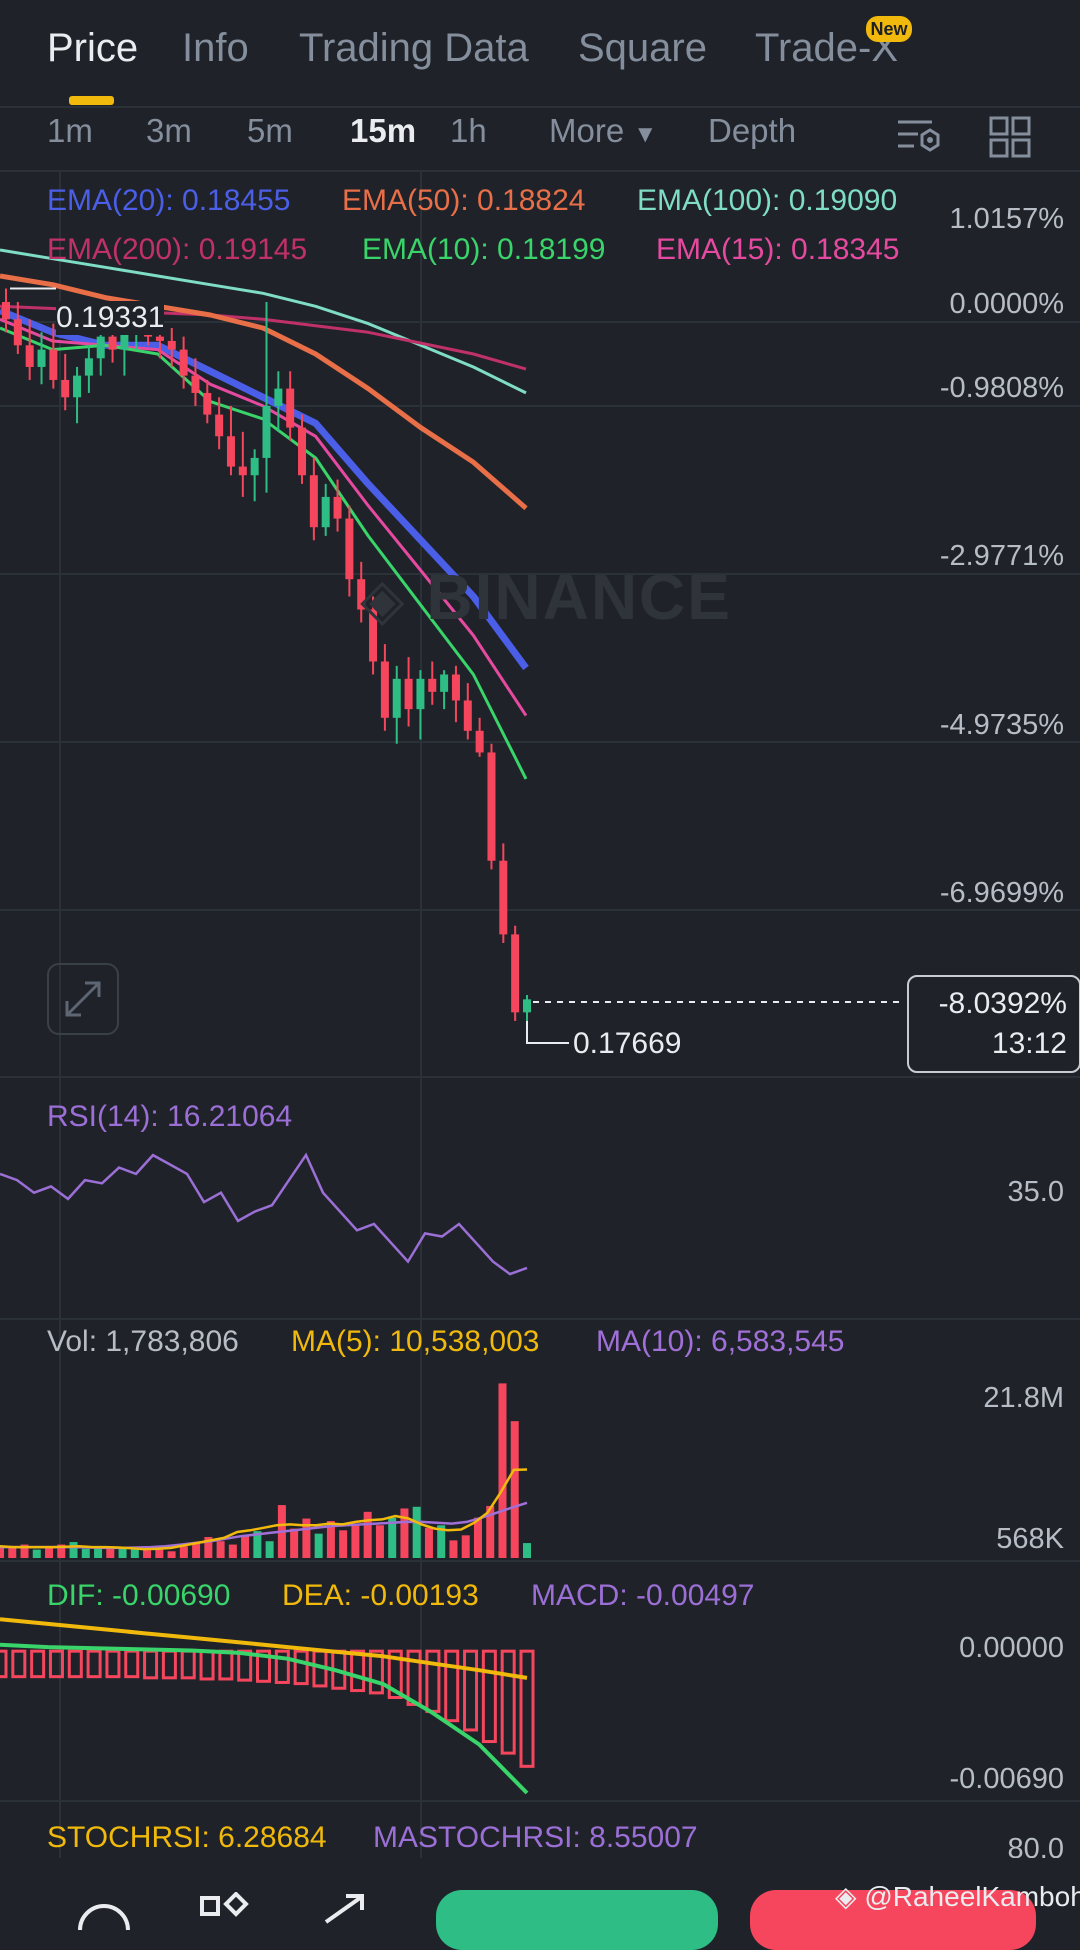 Image resolution: width=1080 pixels, height=1950 pixels. I want to click on low-marker-line, so click(547, 1032).